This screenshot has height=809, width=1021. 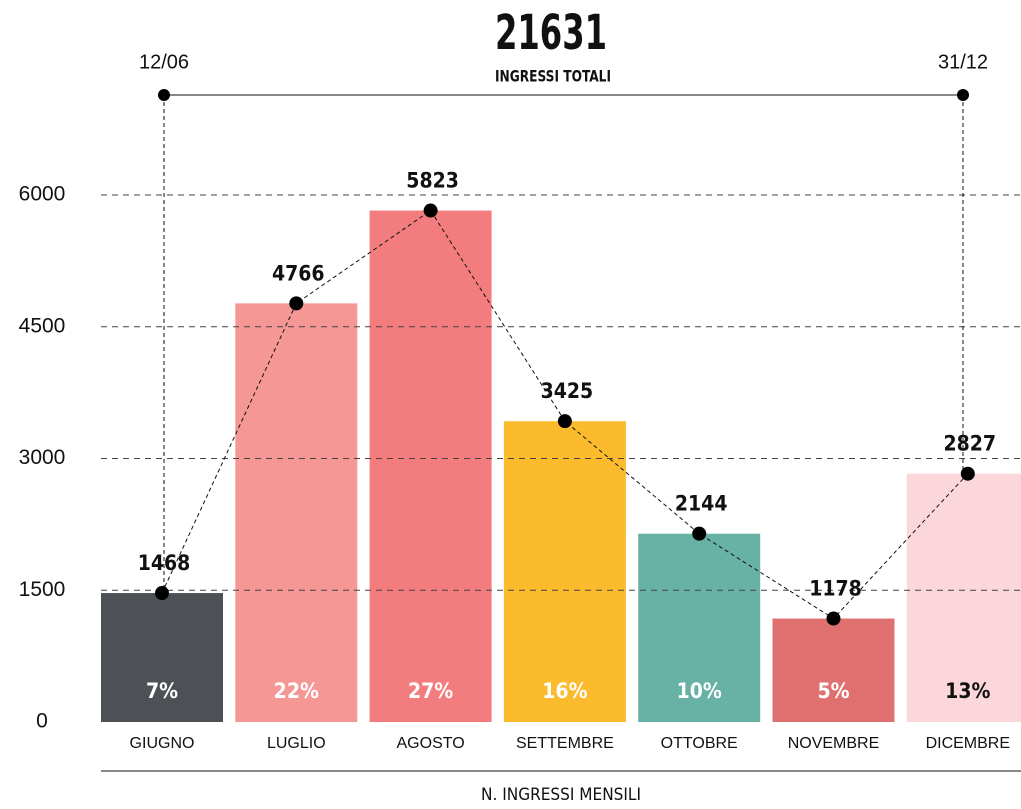 I want to click on share-label: 5%, so click(x=833, y=691).